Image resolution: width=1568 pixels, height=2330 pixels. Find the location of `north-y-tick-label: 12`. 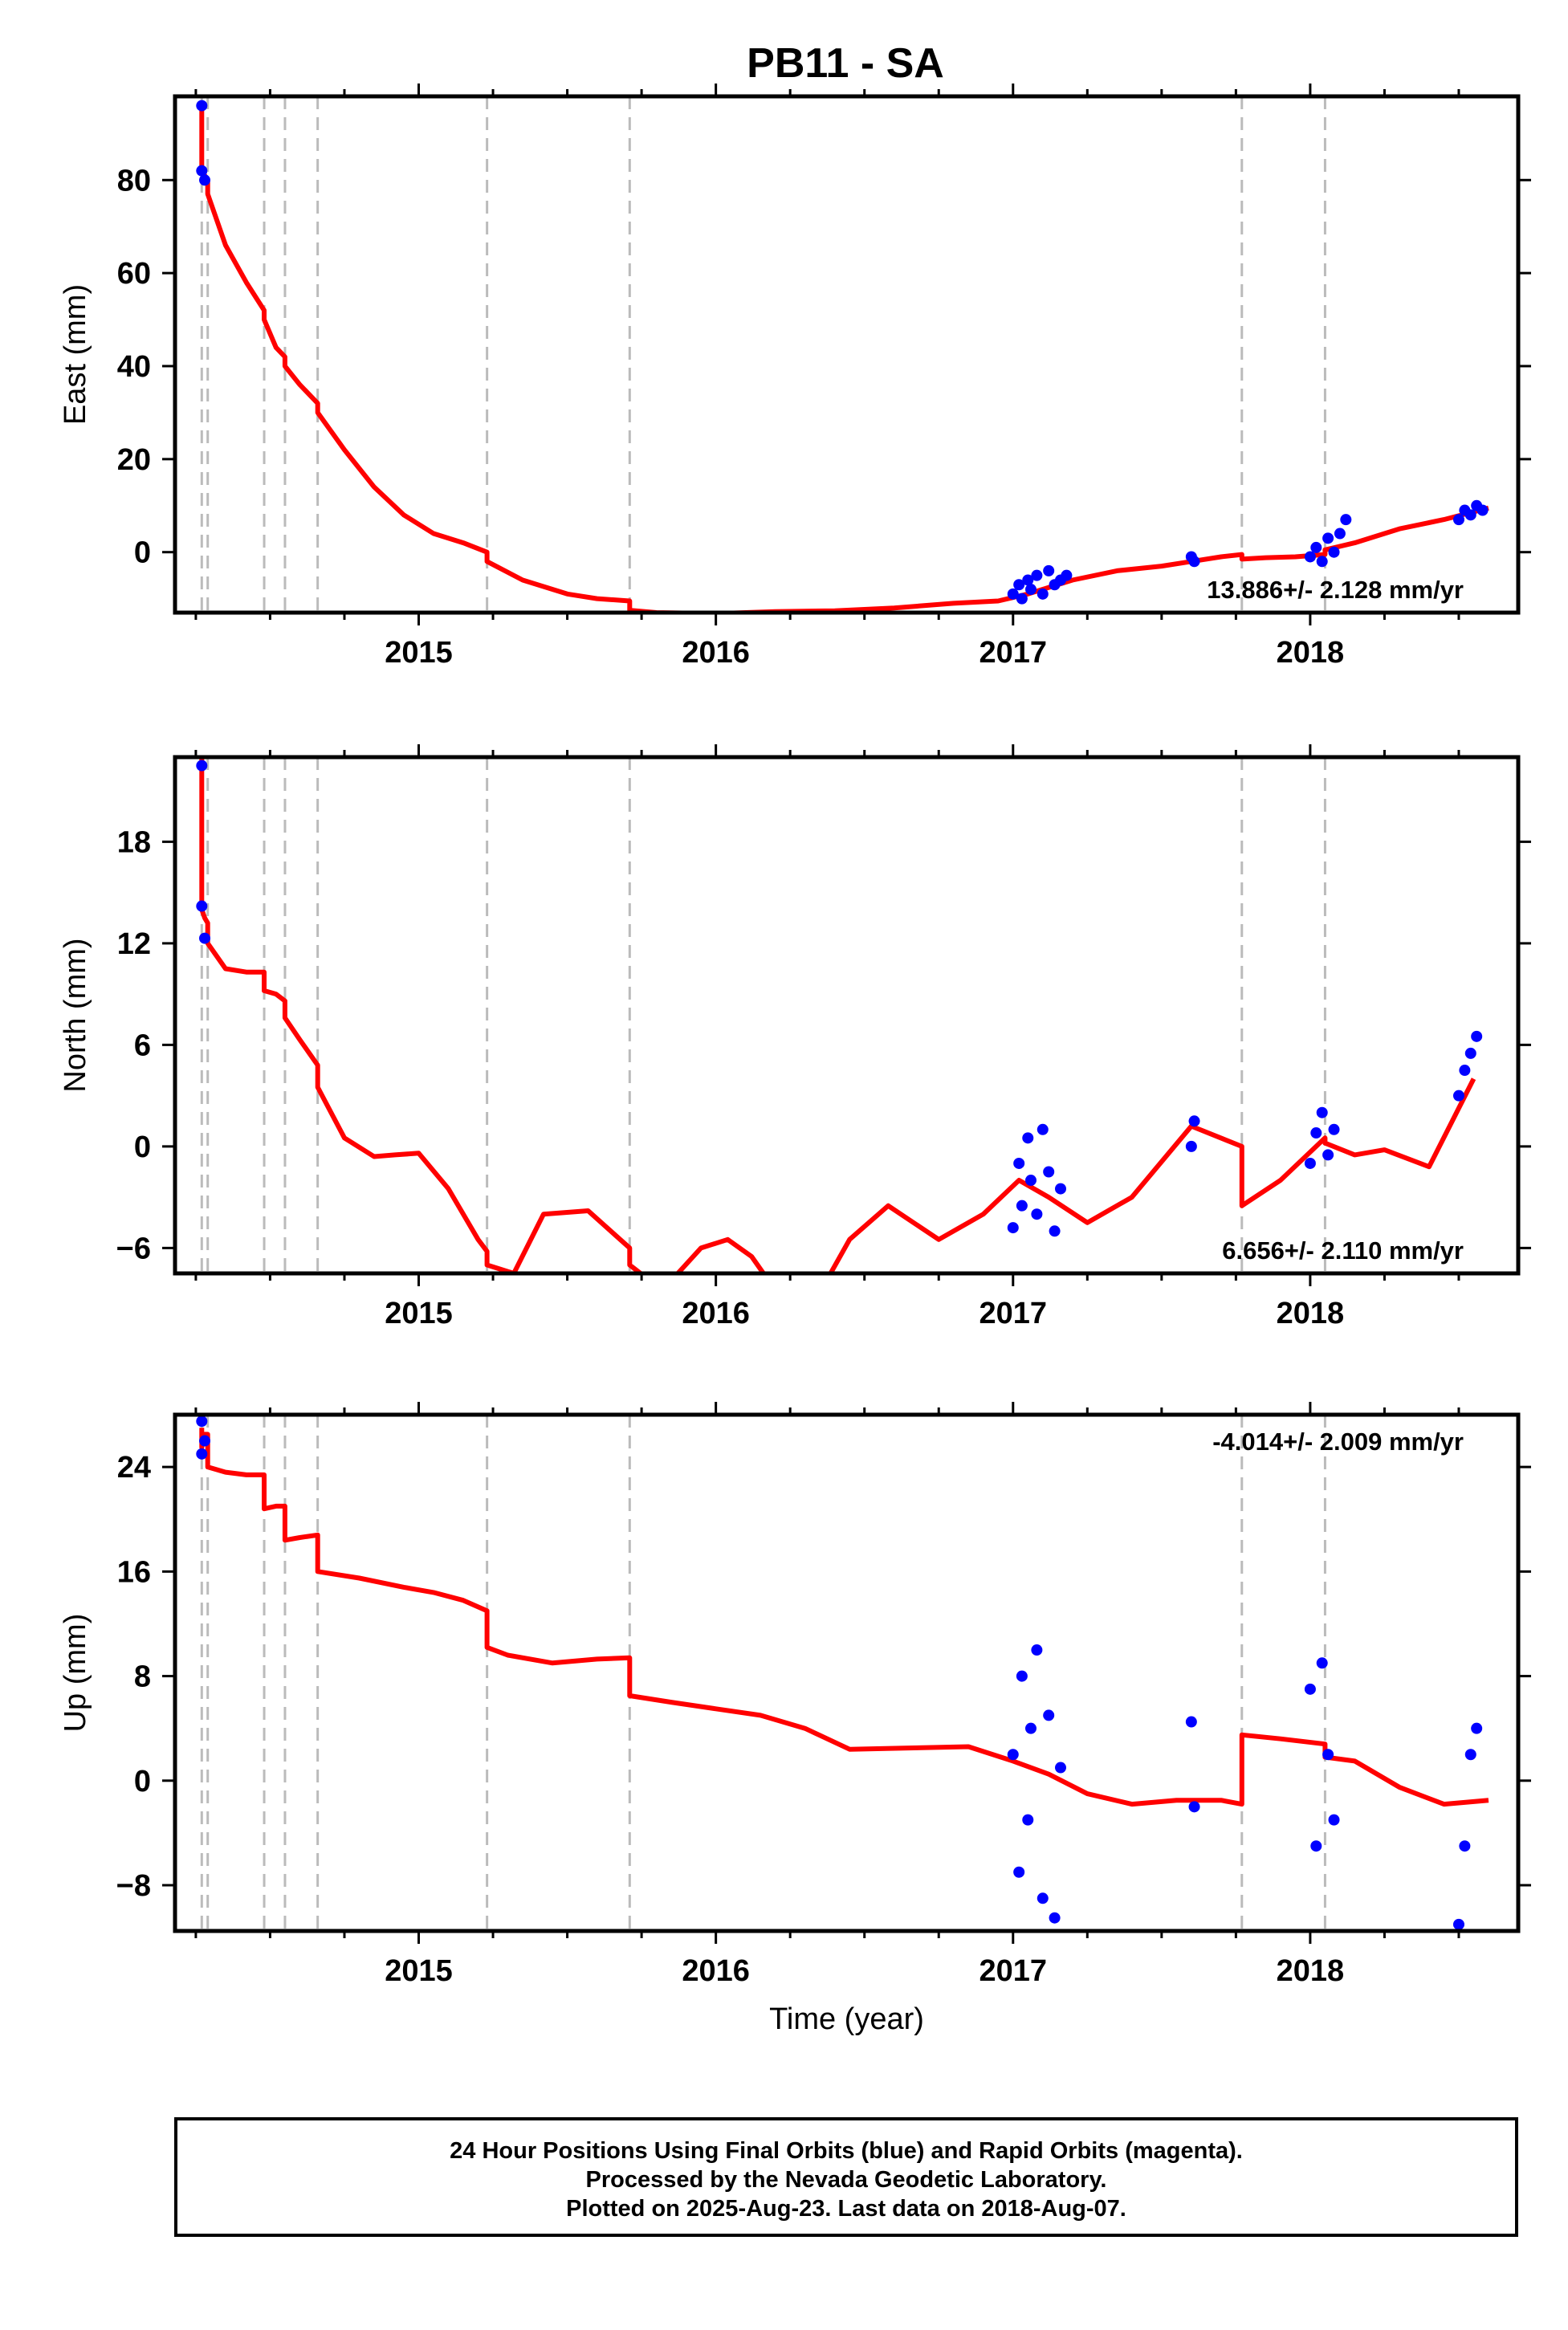

north-y-tick-label: 12 is located at coordinates (134, 944).